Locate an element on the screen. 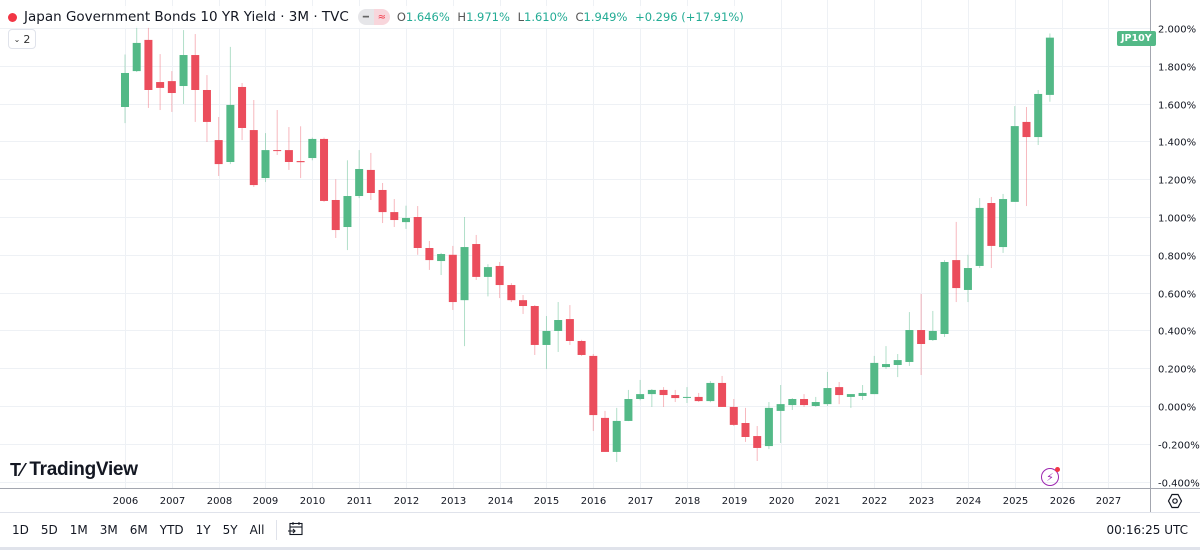  range-5y: 5Y is located at coordinates (230, 530).